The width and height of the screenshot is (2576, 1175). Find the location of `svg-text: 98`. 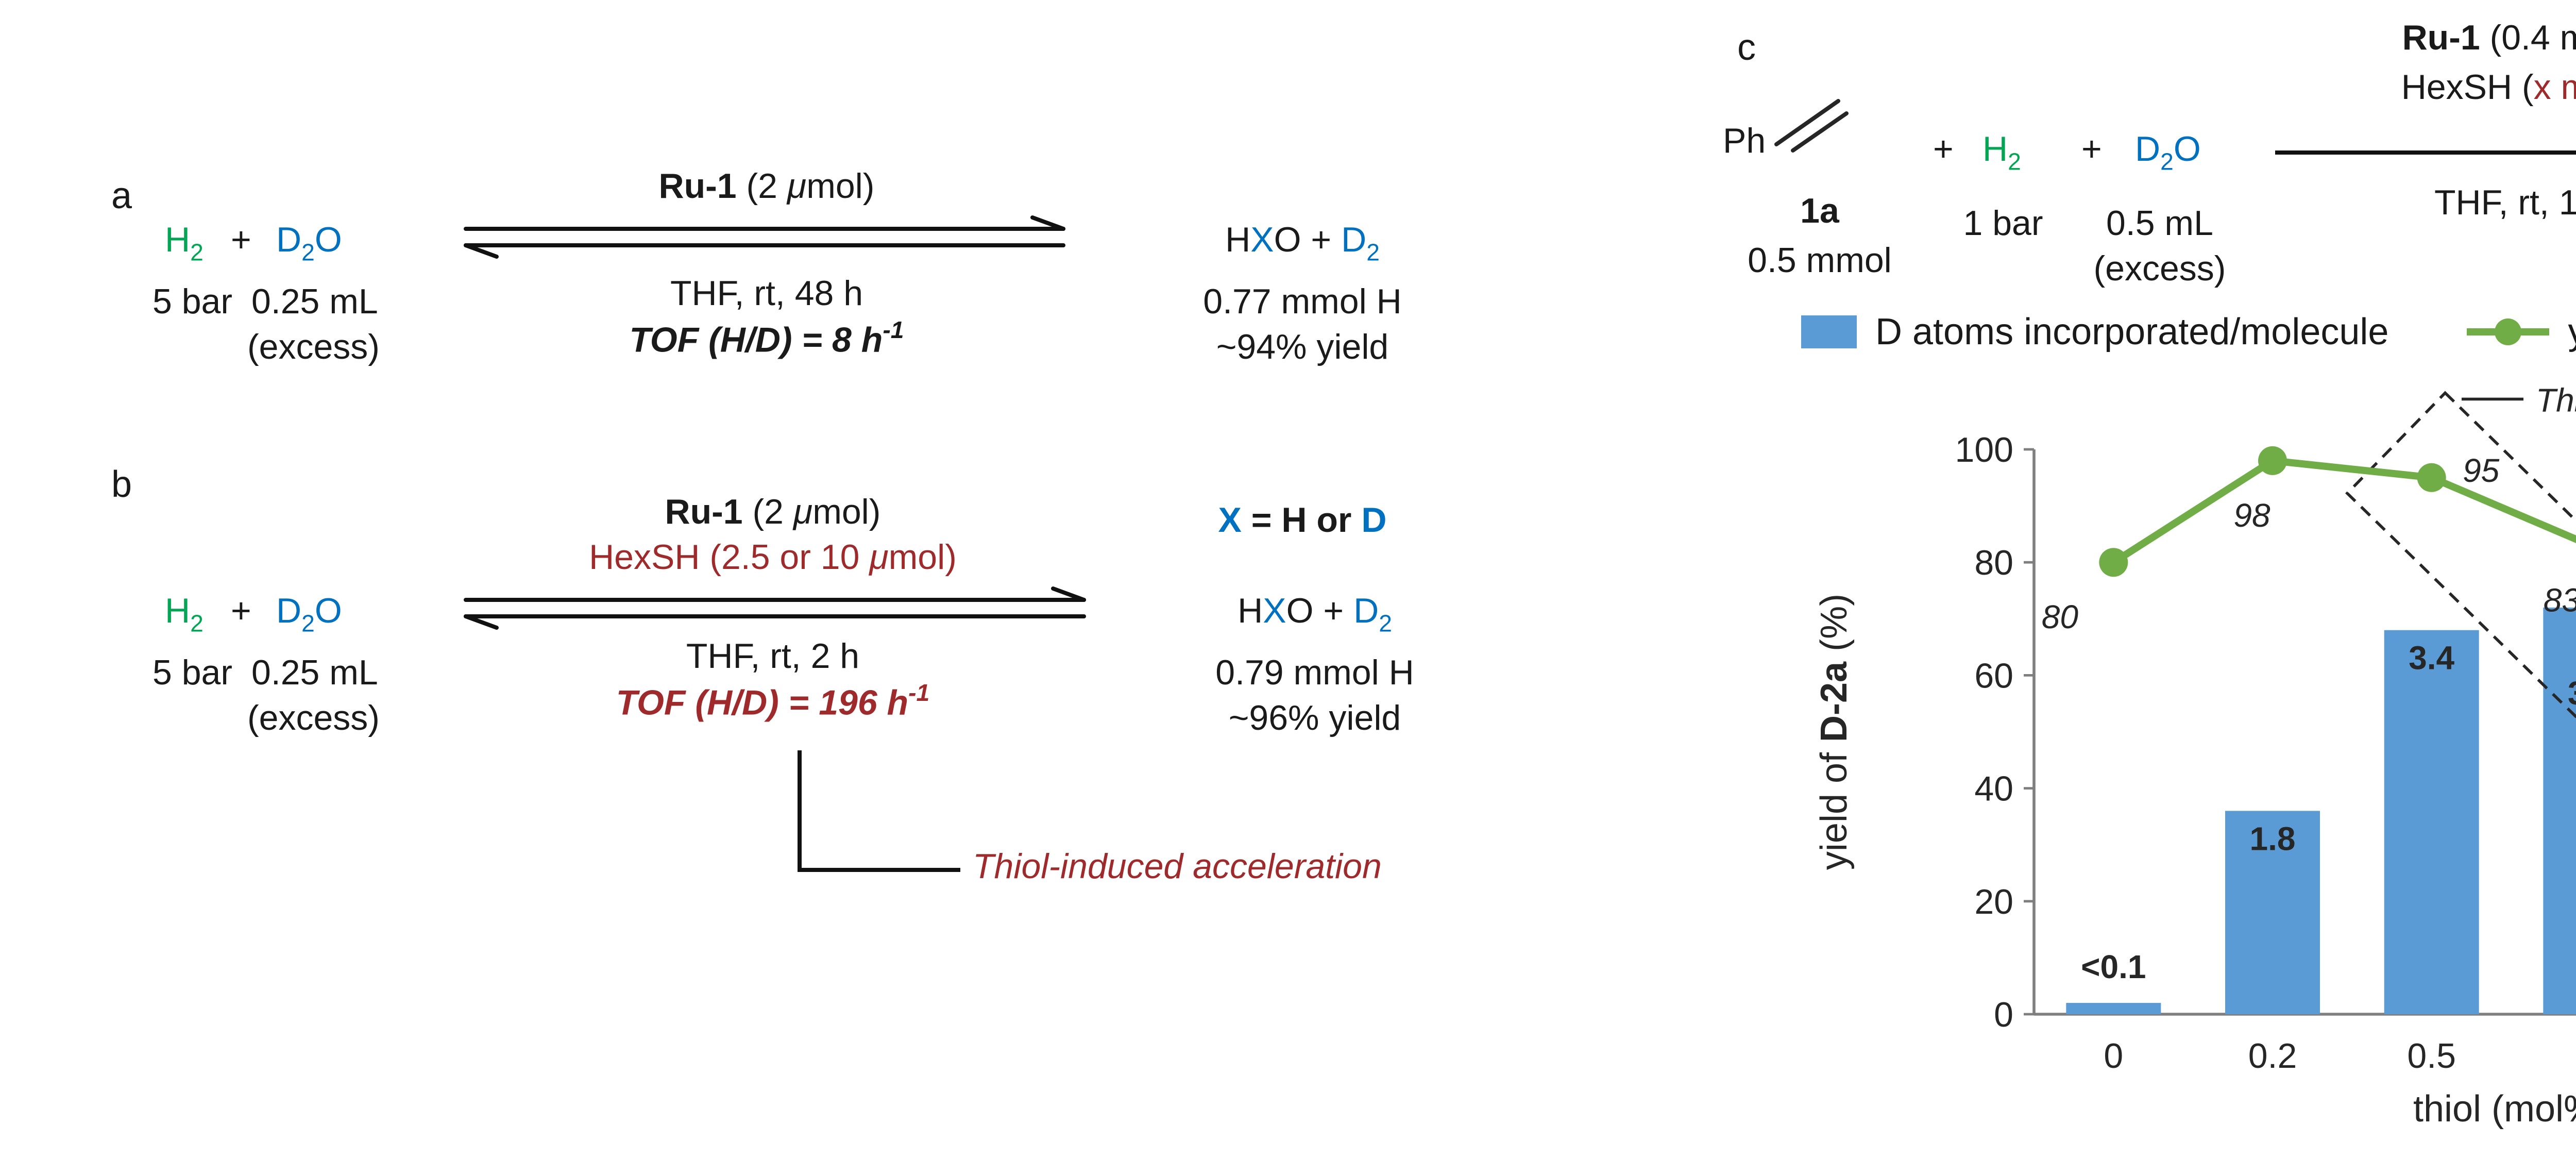

svg-text: 98 is located at coordinates (2251, 515).